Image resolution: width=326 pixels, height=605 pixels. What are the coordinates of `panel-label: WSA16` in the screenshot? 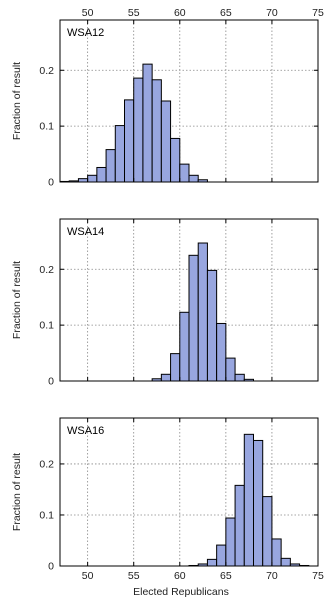 It's located at (85, 431).